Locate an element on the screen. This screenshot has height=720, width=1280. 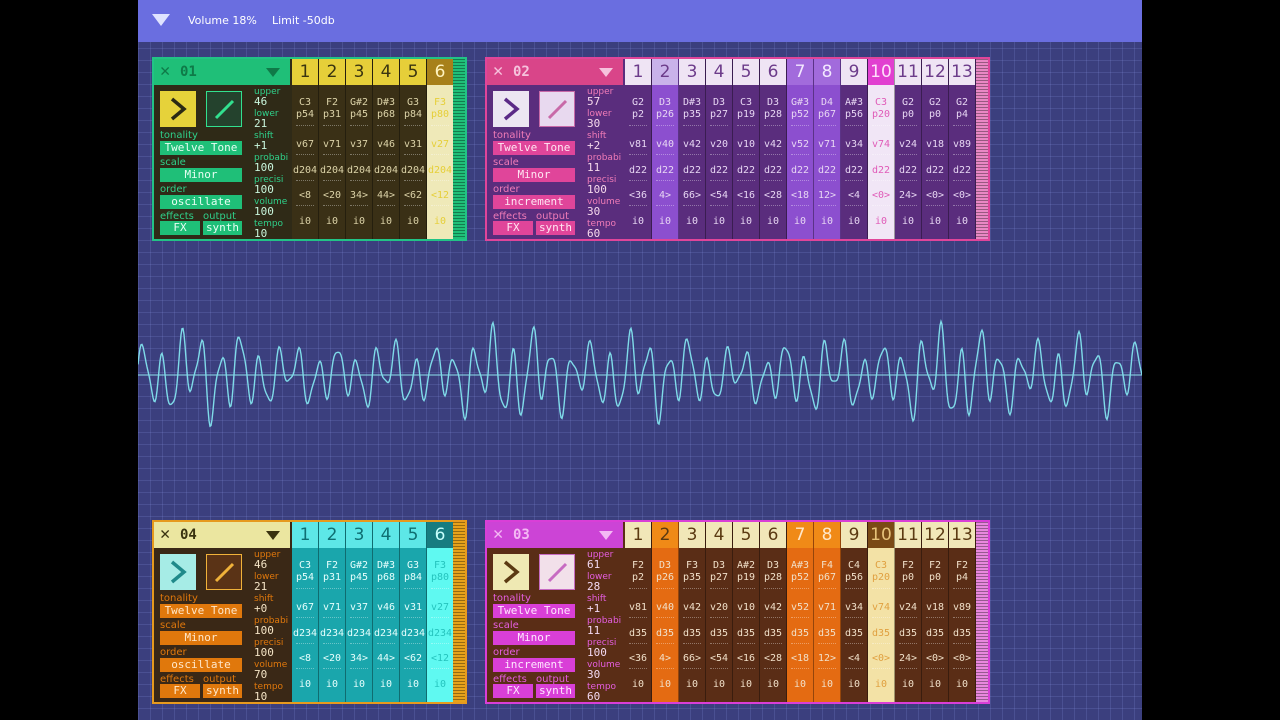
step-p: p56 is located at coordinates (854, 577).